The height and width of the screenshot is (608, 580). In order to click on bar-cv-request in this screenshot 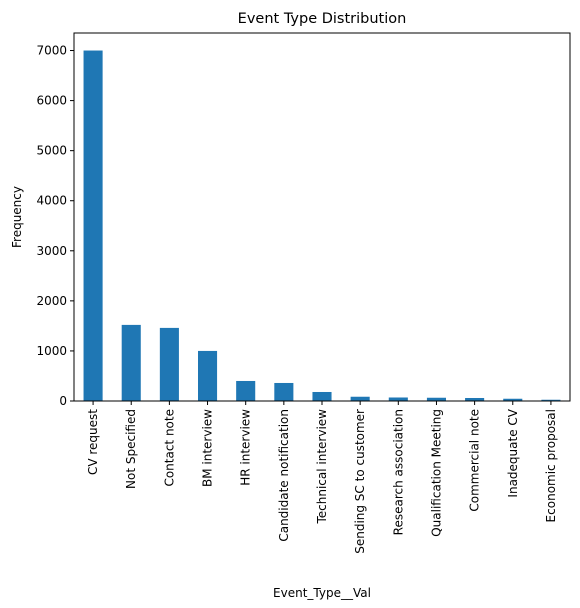, I will do `click(93, 226)`.